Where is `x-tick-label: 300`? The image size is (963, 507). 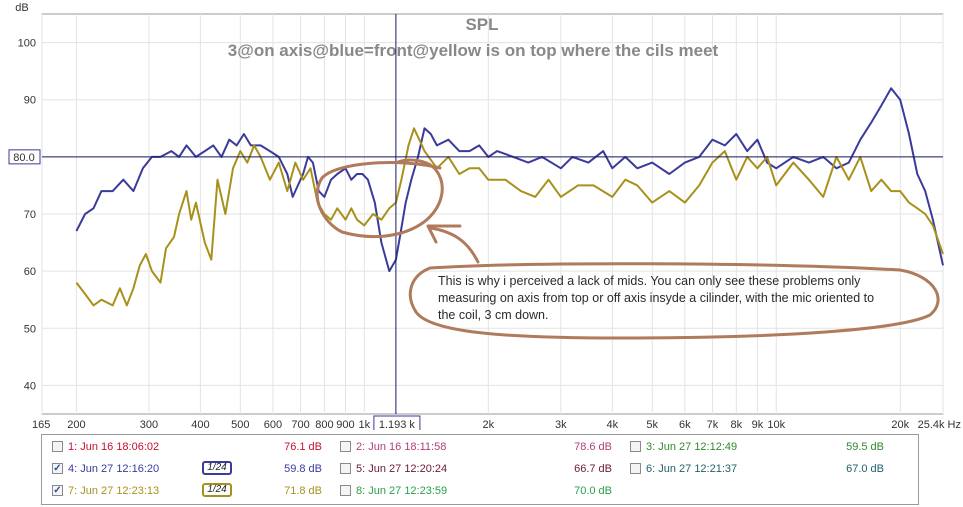
x-tick-label: 300 is located at coordinates (149, 424).